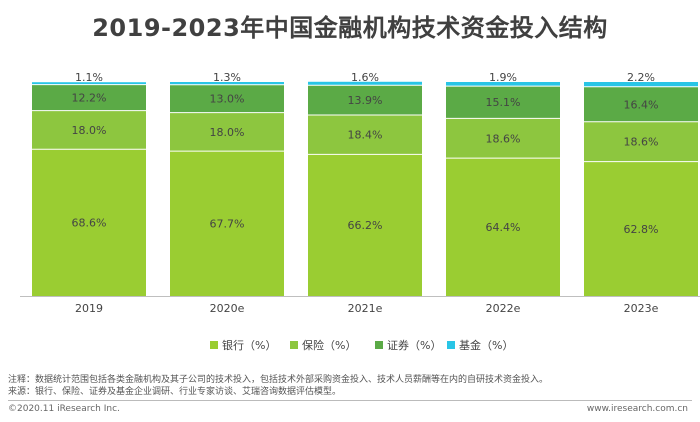 The image size is (700, 422). What do you see at coordinates (227, 83) in the screenshot?
I see `bar-segment-4-2020e` at bounding box center [227, 83].